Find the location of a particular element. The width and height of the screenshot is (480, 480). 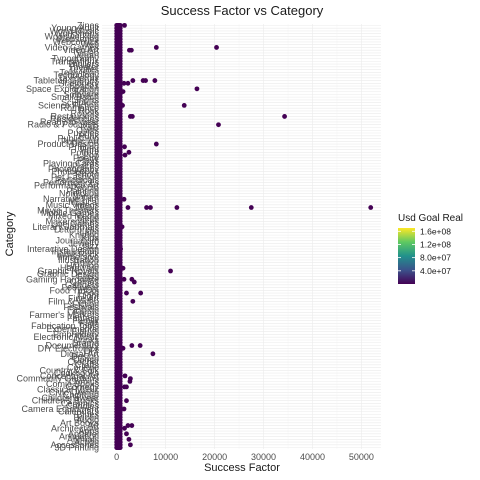

y-tick-label: Typography is located at coordinates (76, 58).